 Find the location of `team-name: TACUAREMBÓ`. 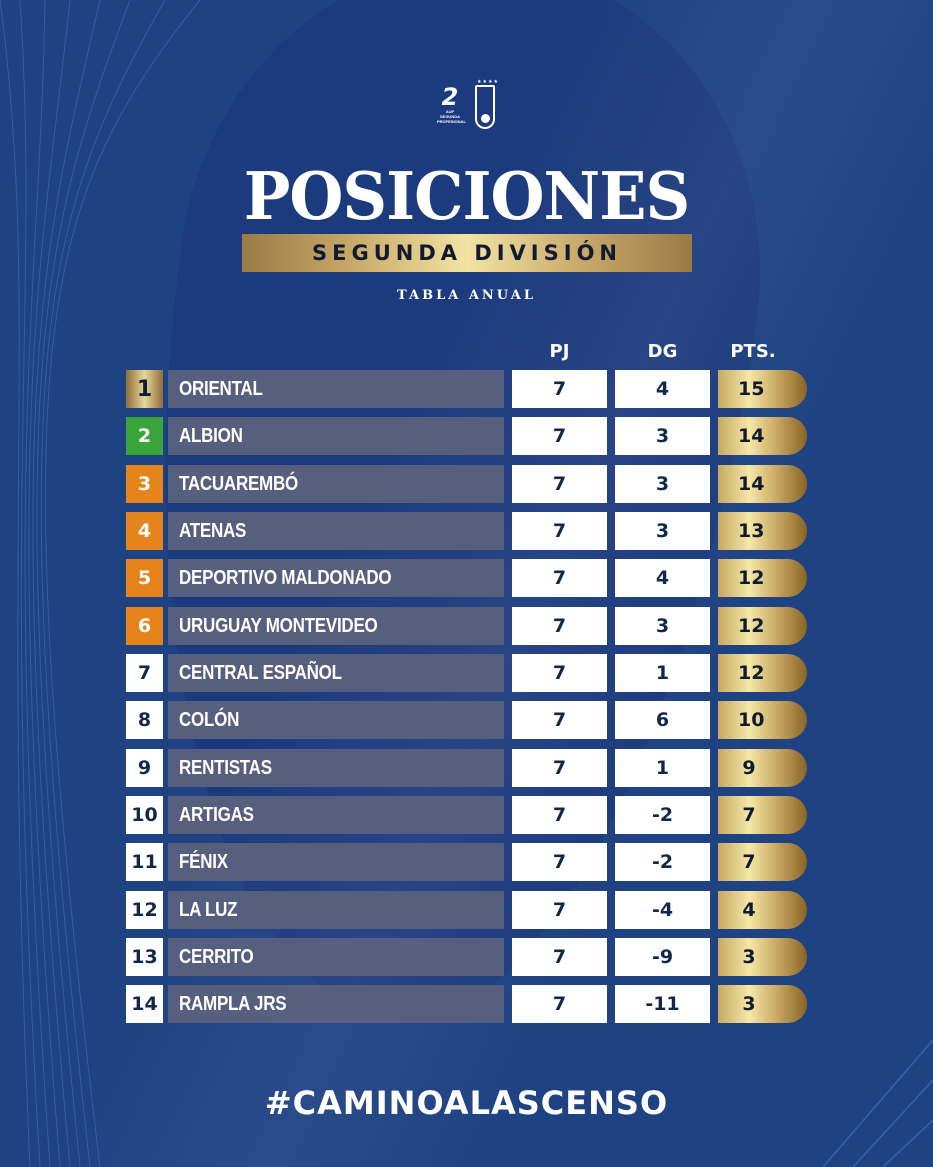

team-name: TACUAREMBÓ is located at coordinates (336, 484).